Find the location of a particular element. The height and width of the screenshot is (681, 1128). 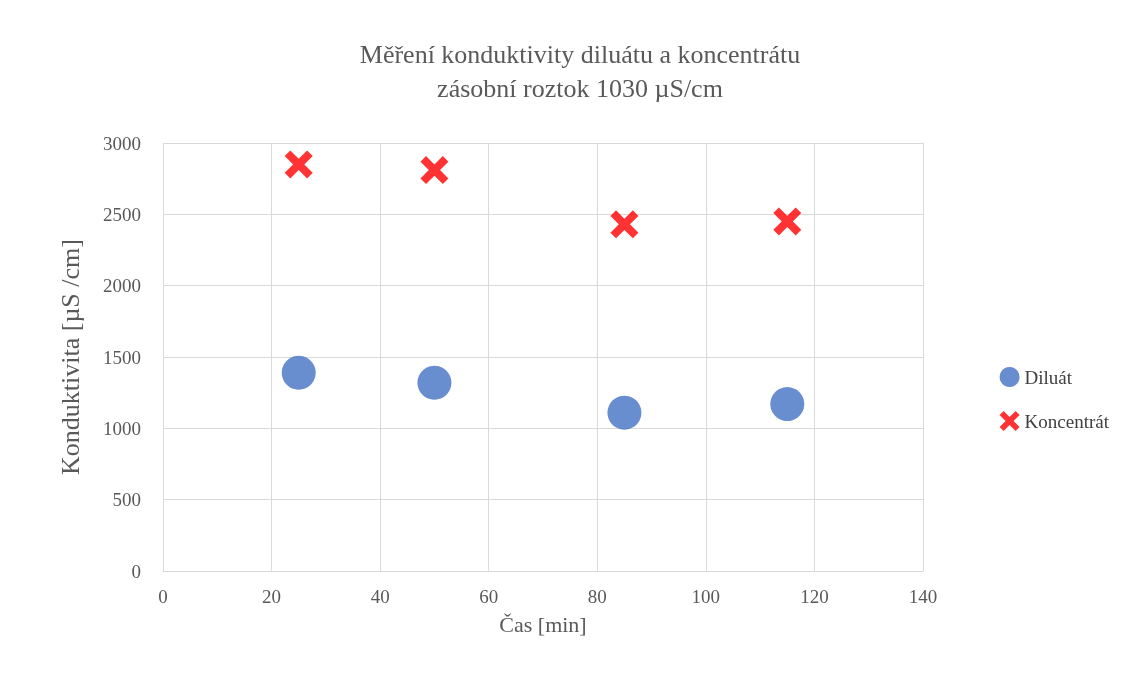

chart-subtitle: zásobní roztok 1030 µS/cm is located at coordinates (580, 88).